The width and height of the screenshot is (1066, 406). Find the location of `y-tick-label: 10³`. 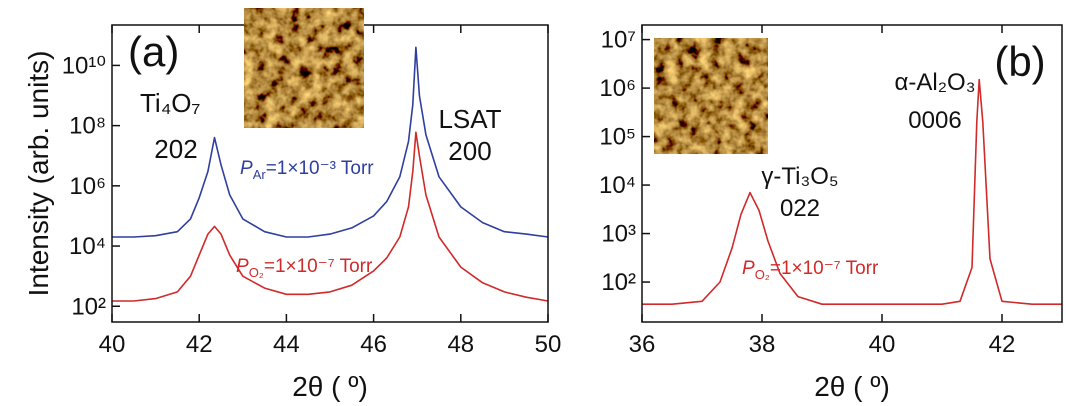

y-tick-label: 10³ is located at coordinates (618, 234).